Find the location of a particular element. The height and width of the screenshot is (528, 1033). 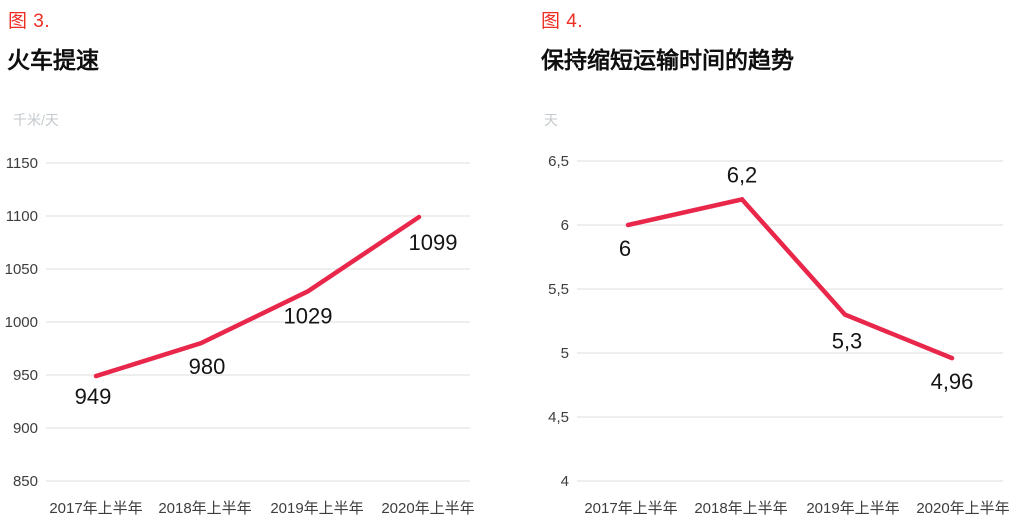

svg-text: 6,2 is located at coordinates (742, 174).